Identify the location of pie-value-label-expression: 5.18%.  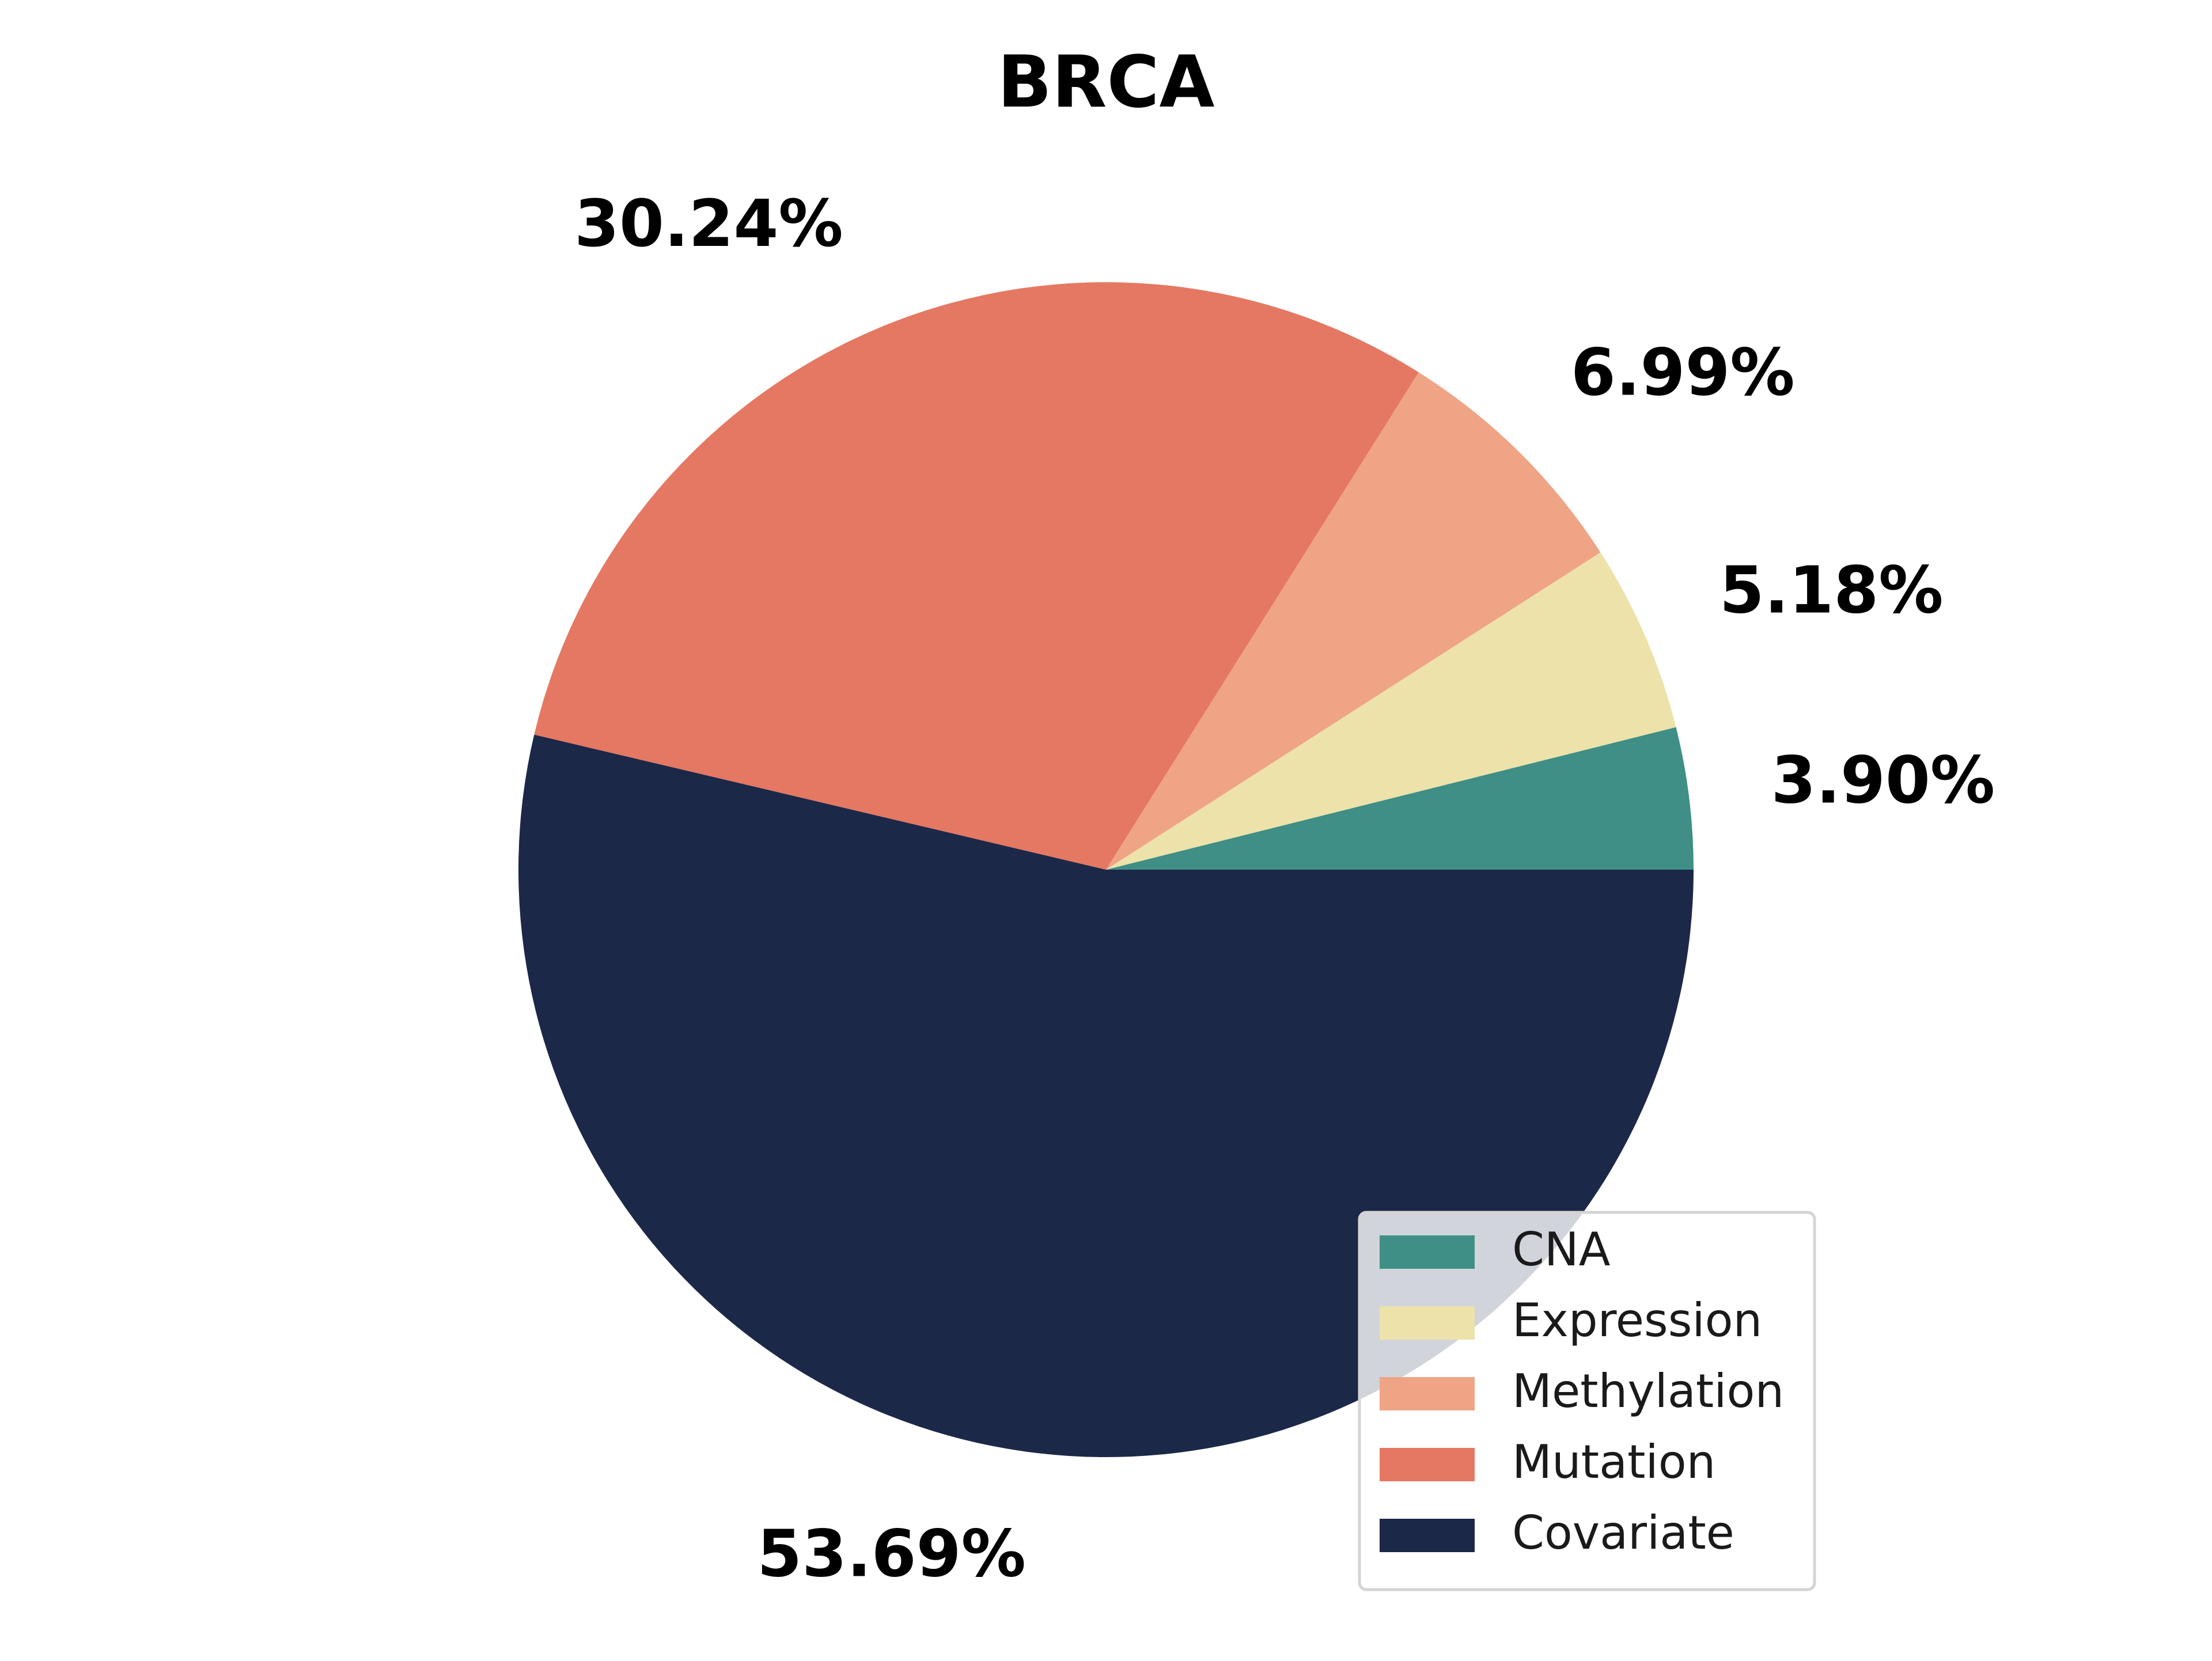
(1831, 590).